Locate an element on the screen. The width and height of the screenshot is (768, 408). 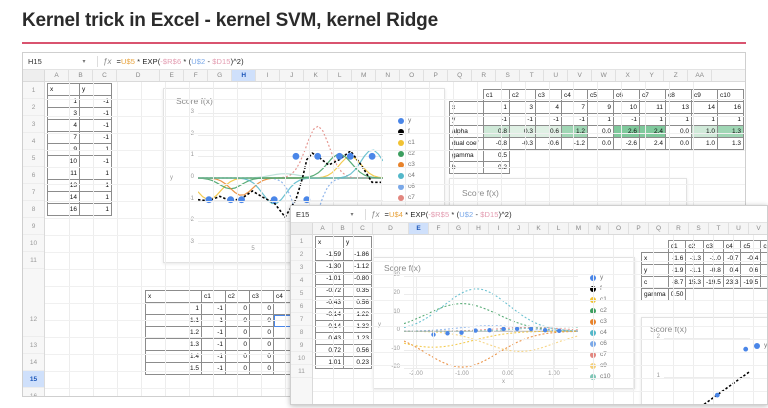
column-header-Z: Z is located at coordinates (676, 75).